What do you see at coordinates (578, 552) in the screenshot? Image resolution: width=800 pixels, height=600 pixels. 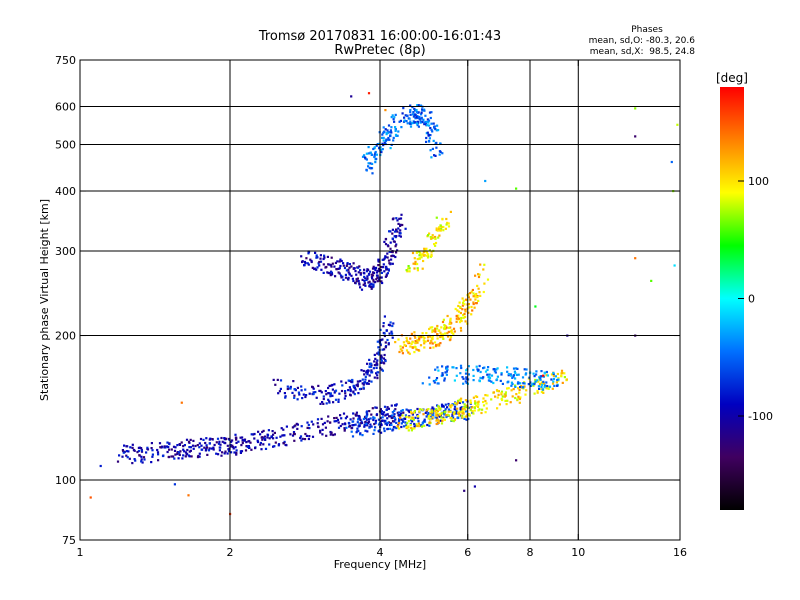 I see `x-tick-label: 10` at bounding box center [578, 552].